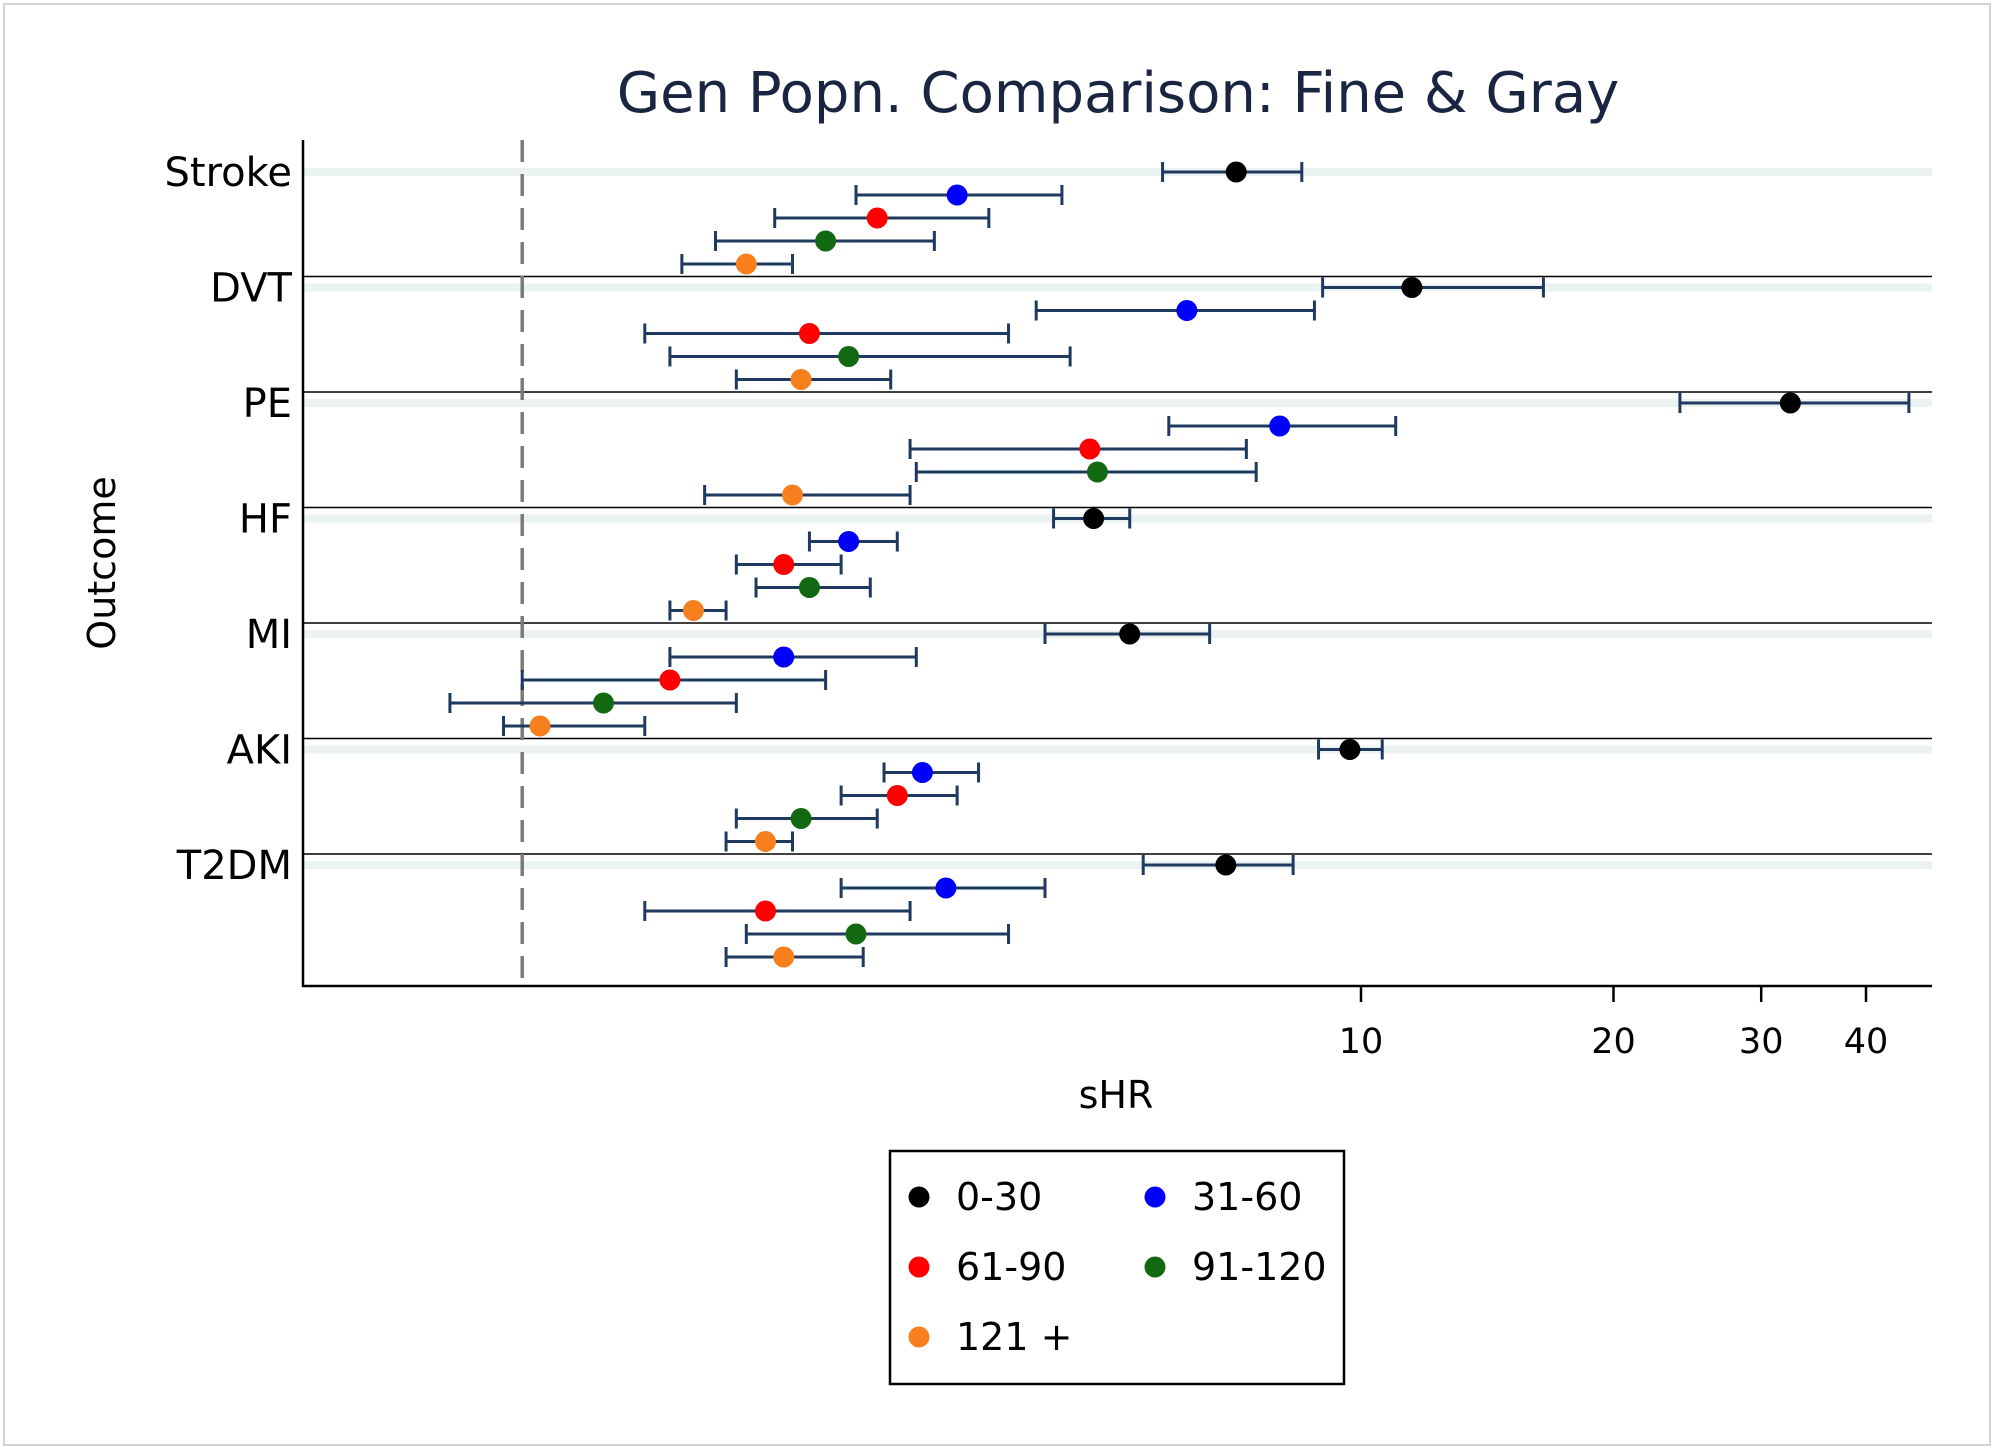 The height and width of the screenshot is (1455, 2000). What do you see at coordinates (1247, 1197) in the screenshot?
I see `legend-label: 31-60` at bounding box center [1247, 1197].